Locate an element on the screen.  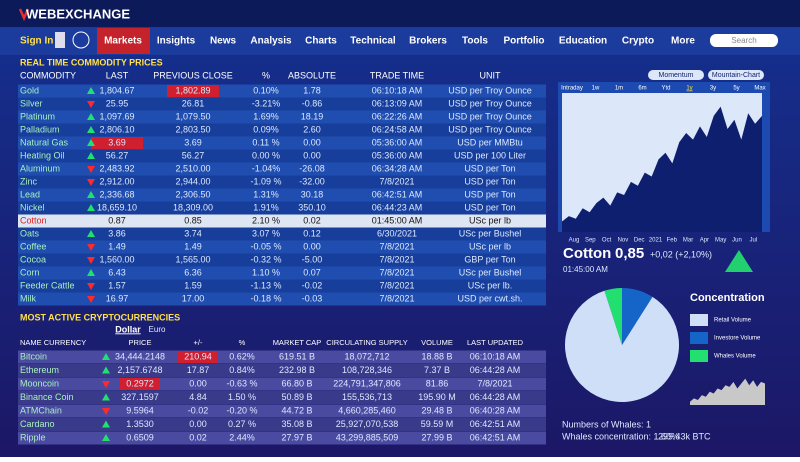
cell: 3.69 is located at coordinates (117, 142).